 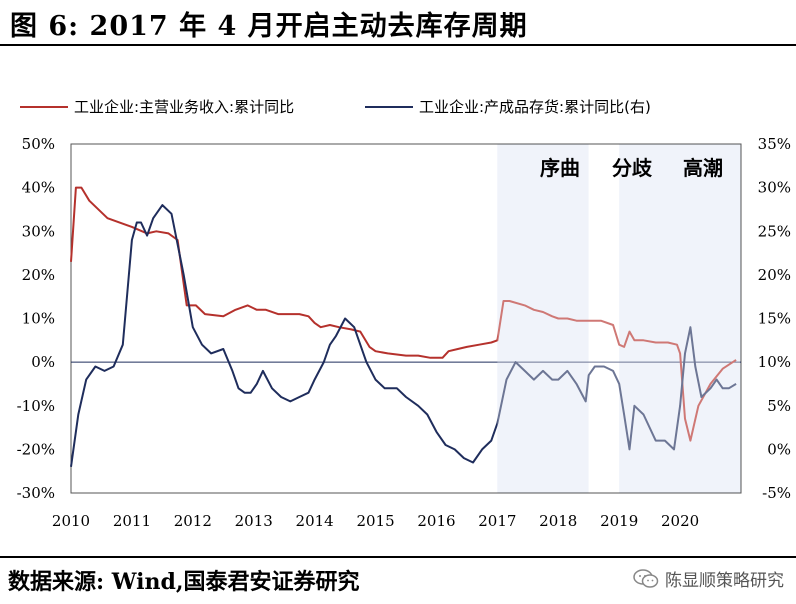 What do you see at coordinates (375, 521) in the screenshot?
I see `x-tick-label: 2015` at bounding box center [375, 521].